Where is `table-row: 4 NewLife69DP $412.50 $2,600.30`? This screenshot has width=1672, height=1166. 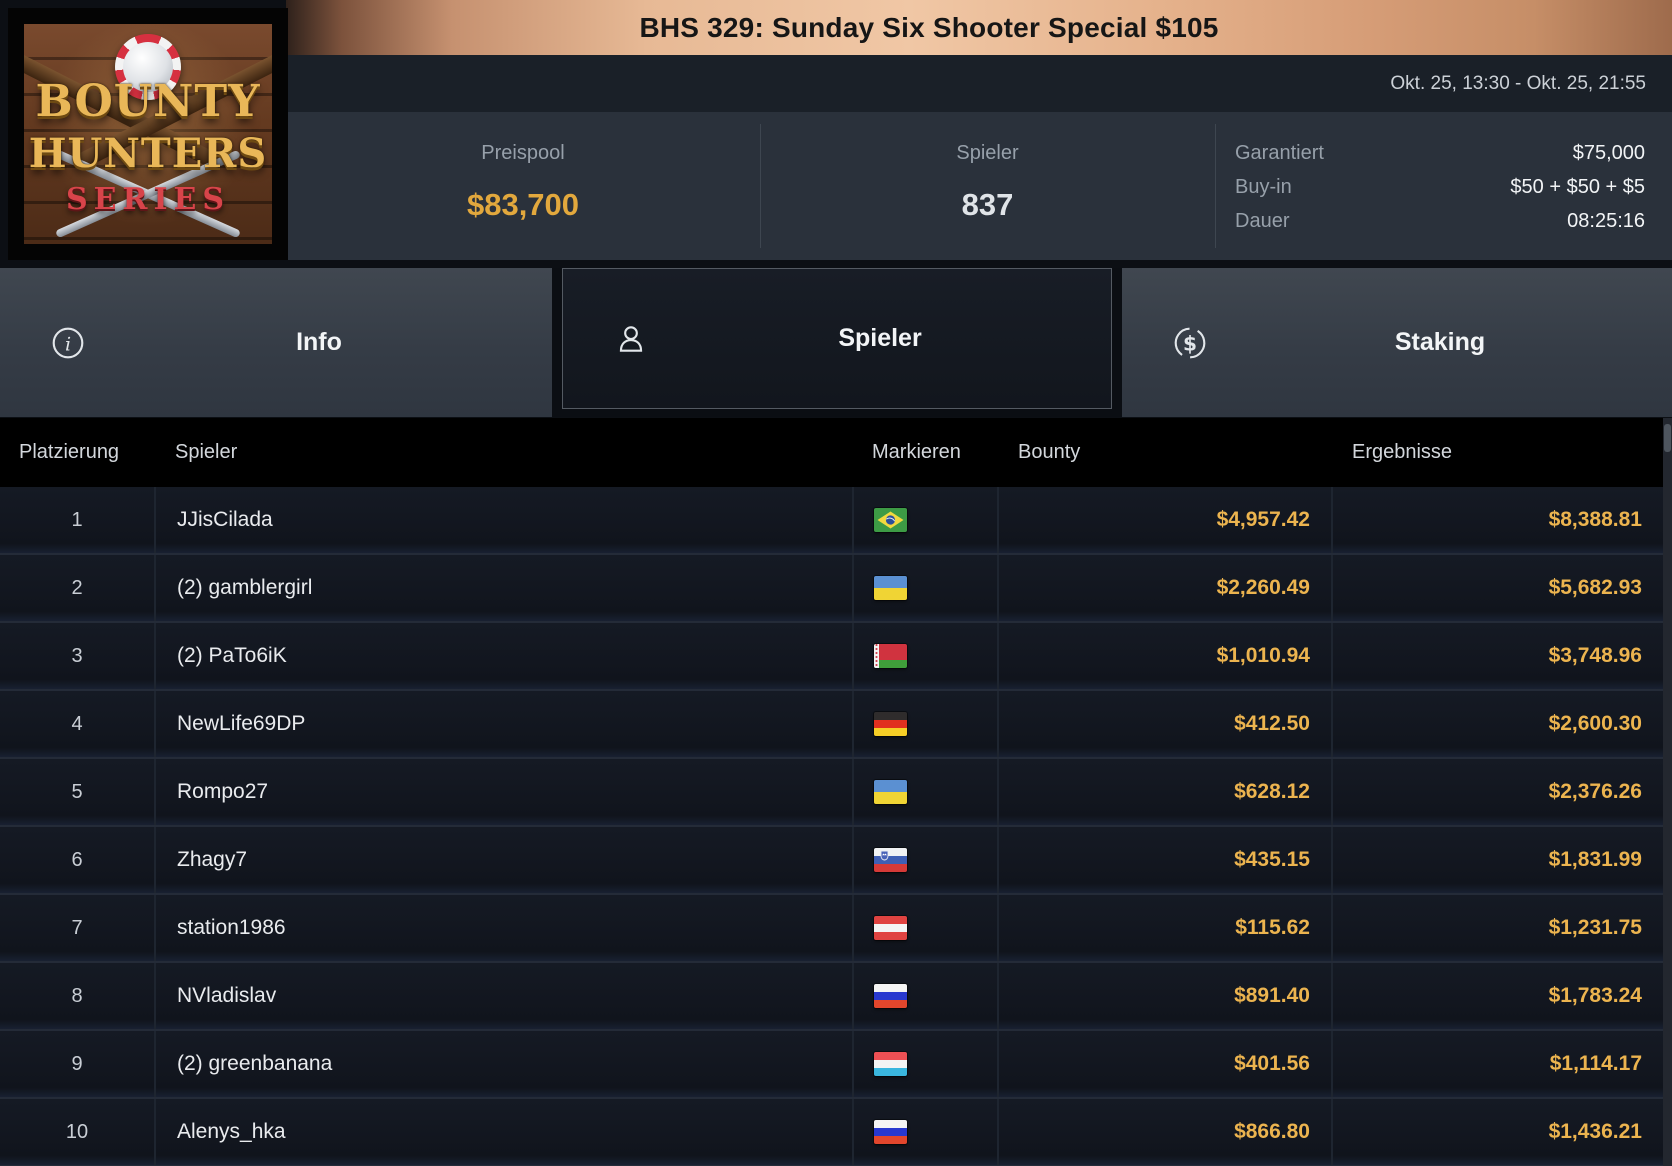 table-row: 4 NewLife69DP $412.50 $2,600.30 is located at coordinates (831, 725).